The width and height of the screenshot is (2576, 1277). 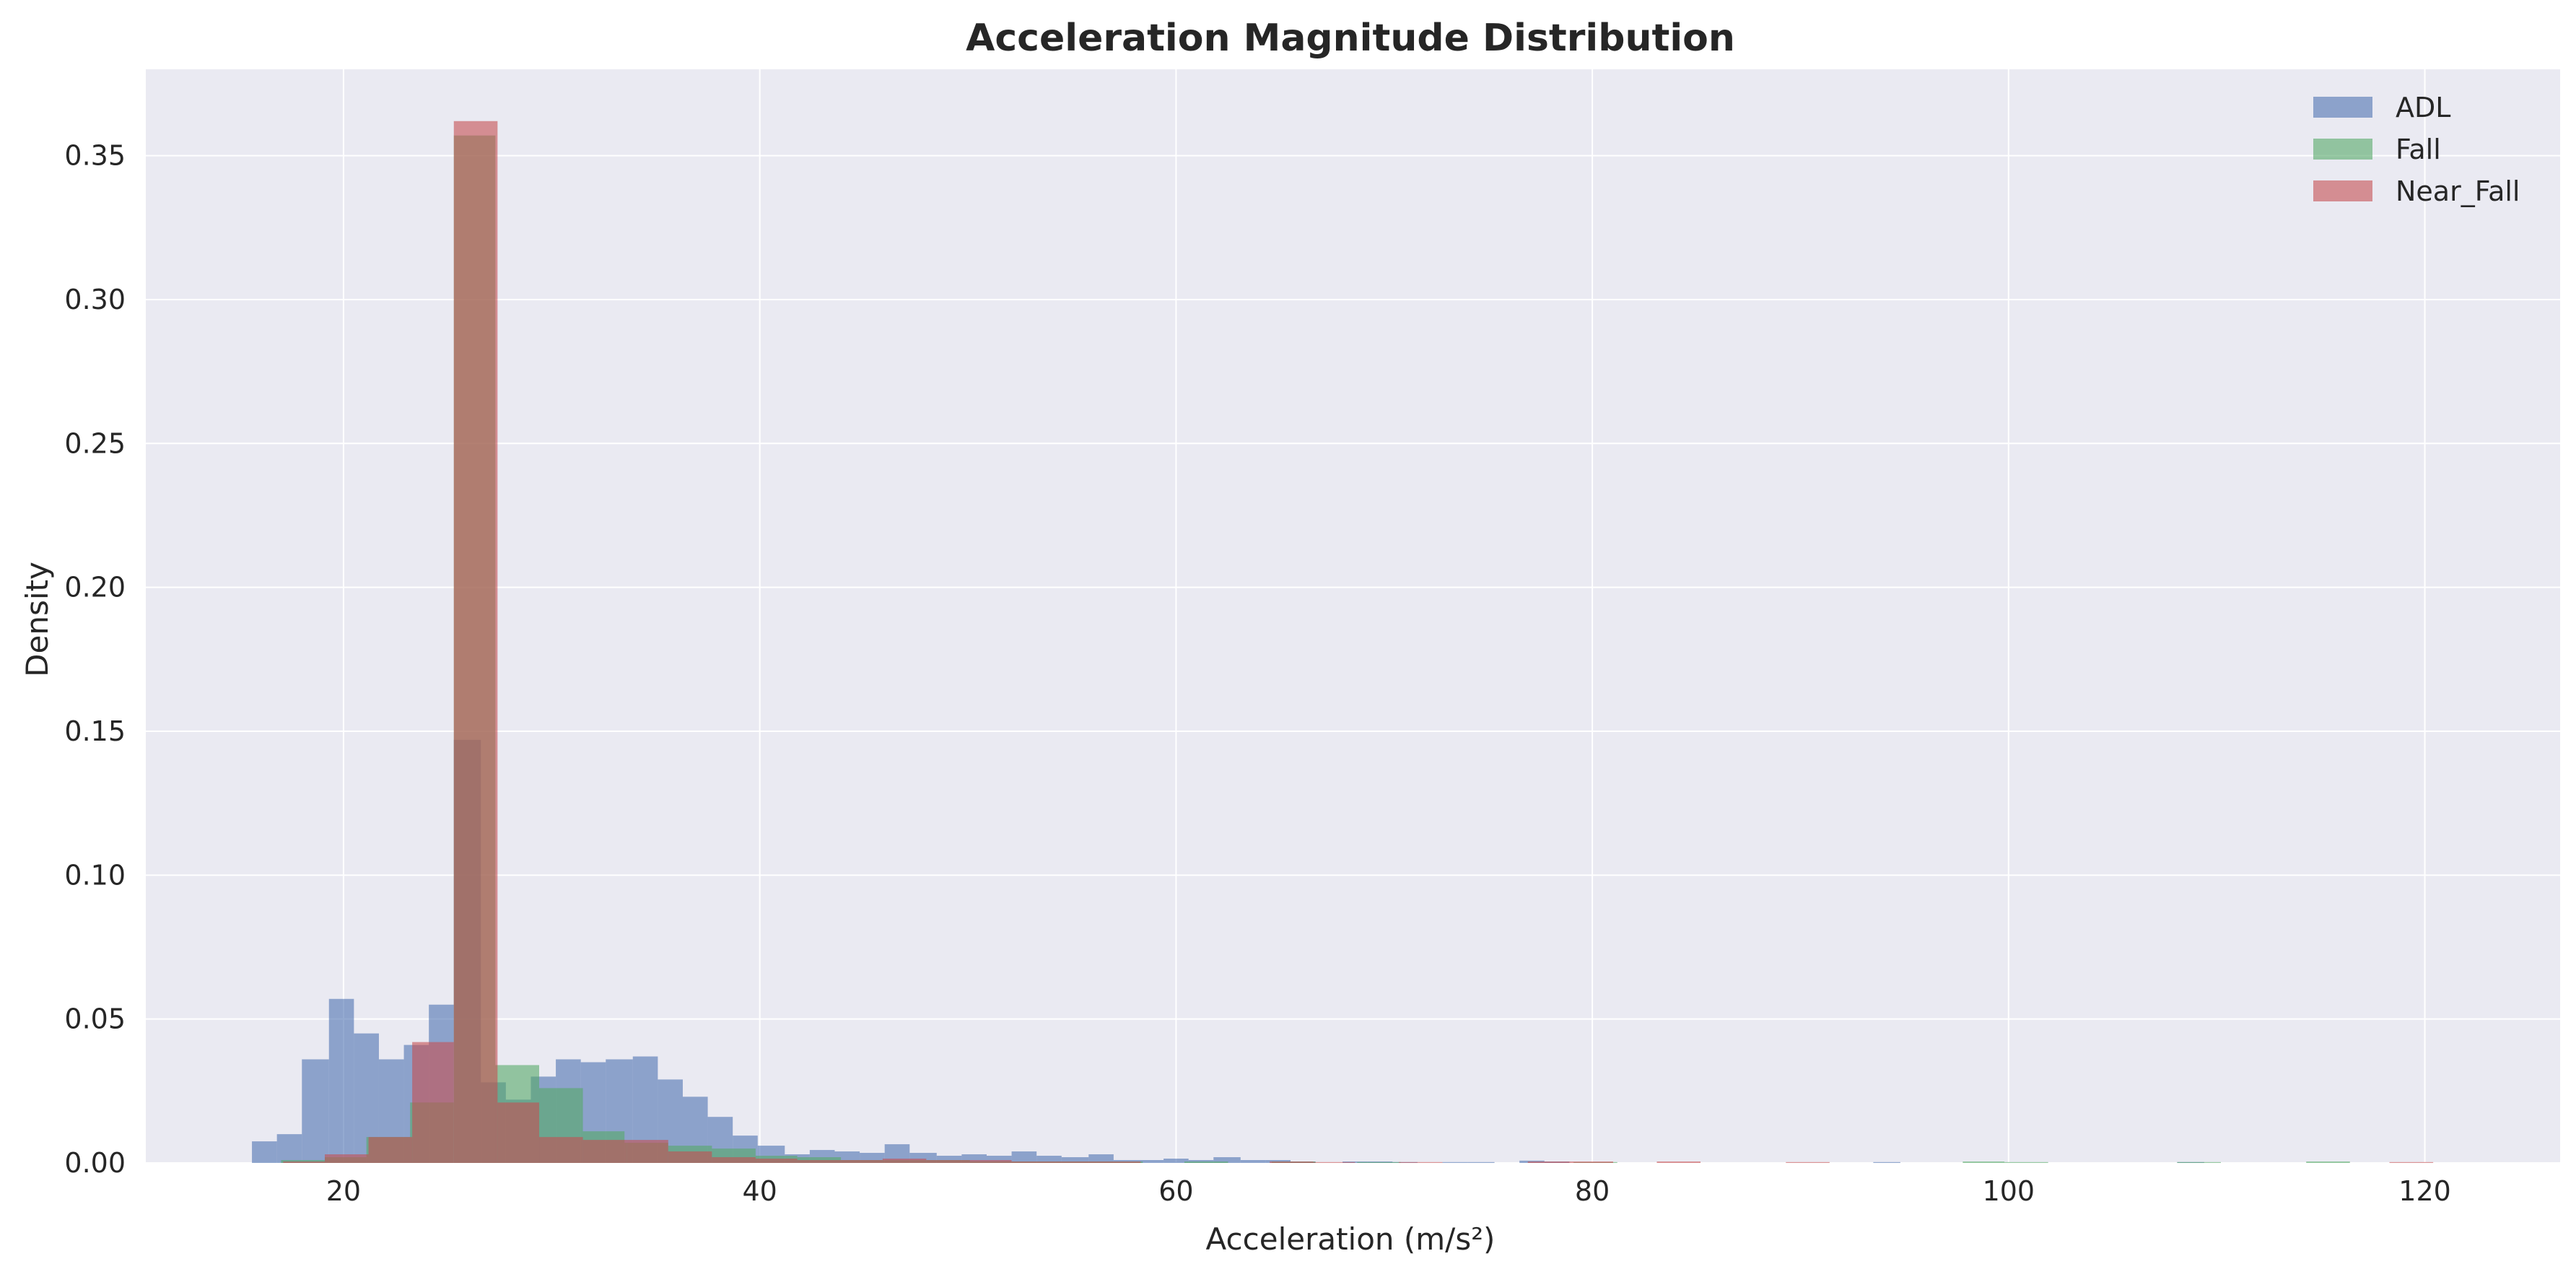 I want to click on y-axis-label: Density, so click(x=37, y=619).